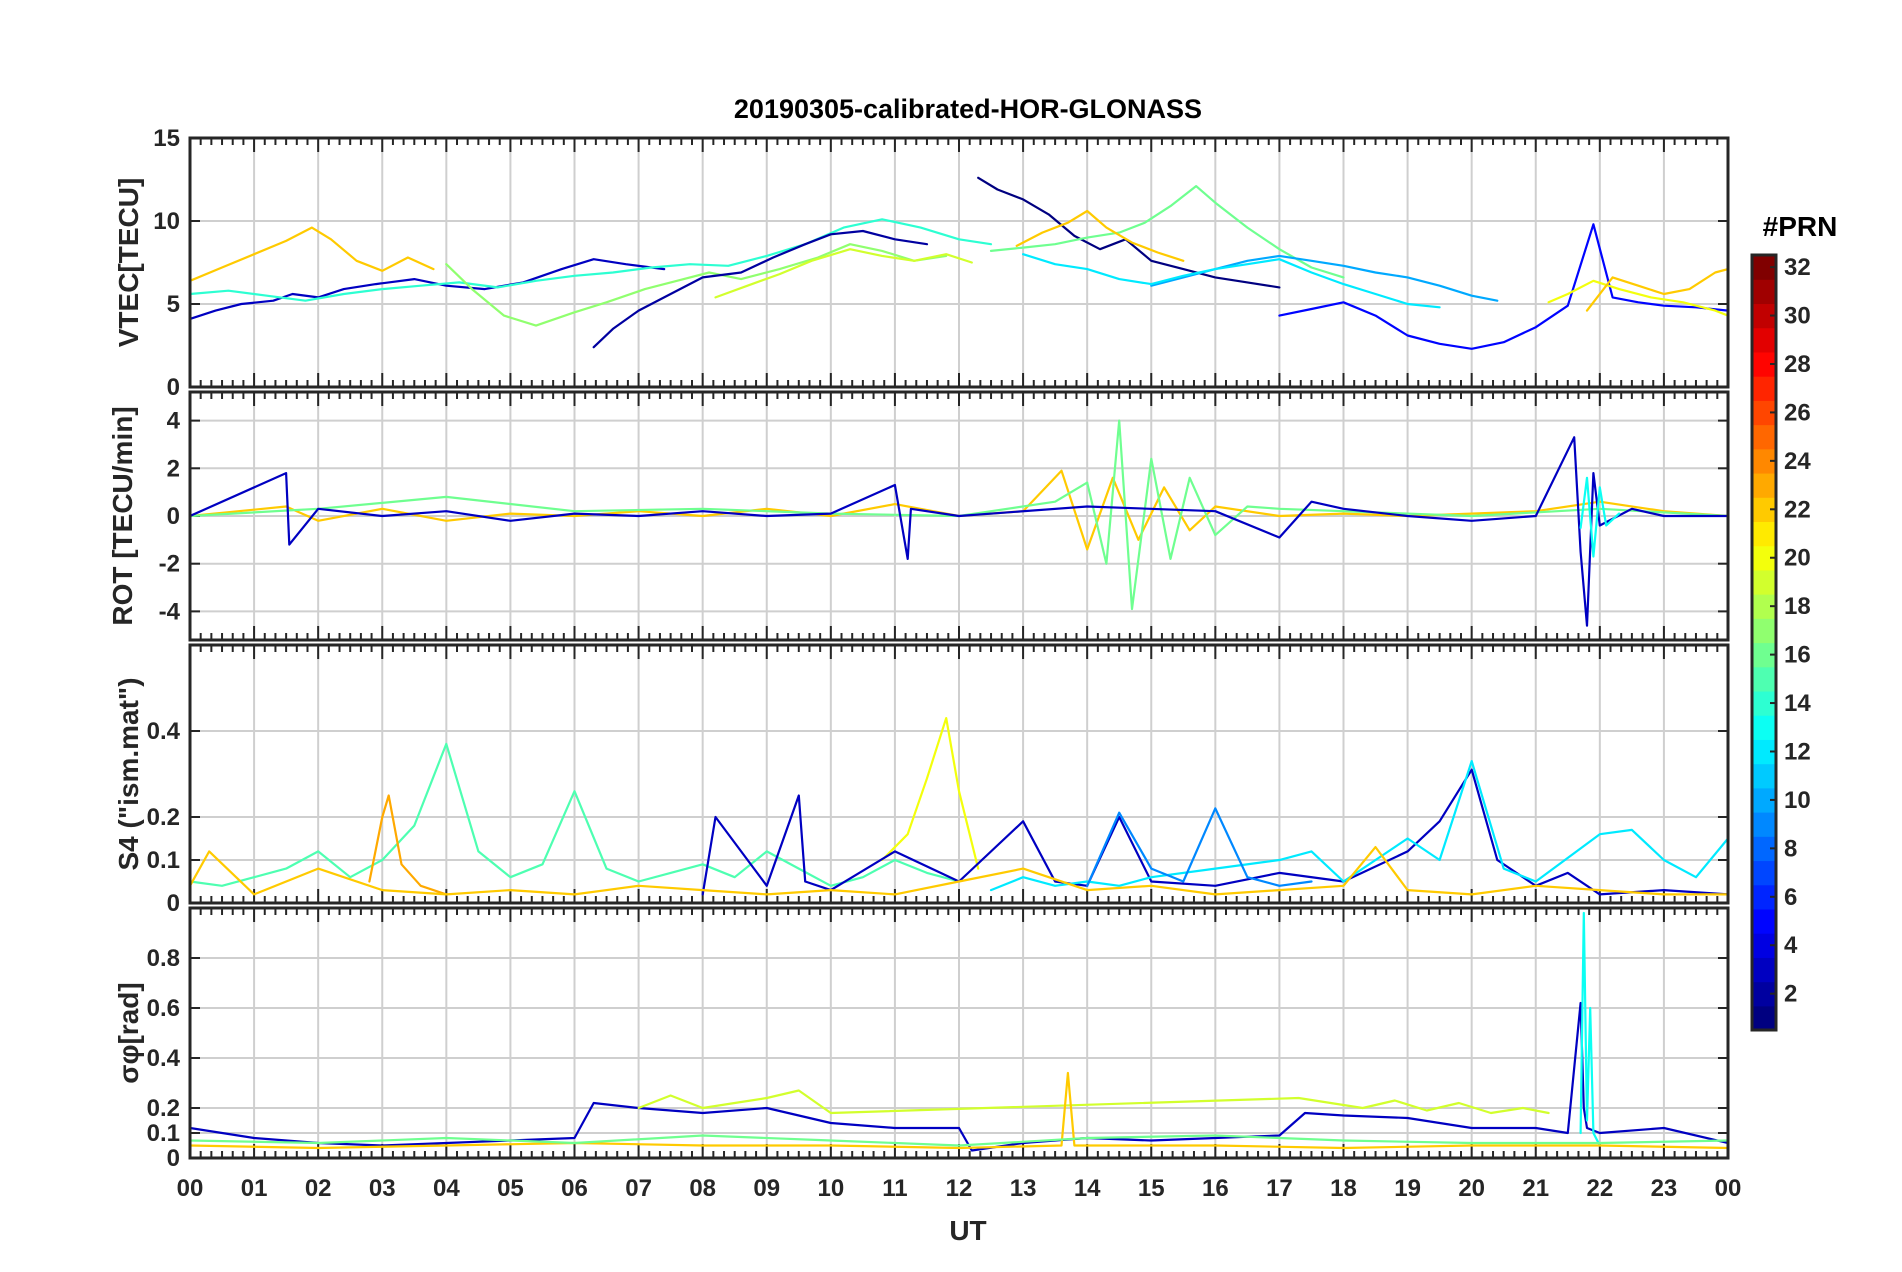  I want to click on x-tick-label: 08, so click(702, 1188).